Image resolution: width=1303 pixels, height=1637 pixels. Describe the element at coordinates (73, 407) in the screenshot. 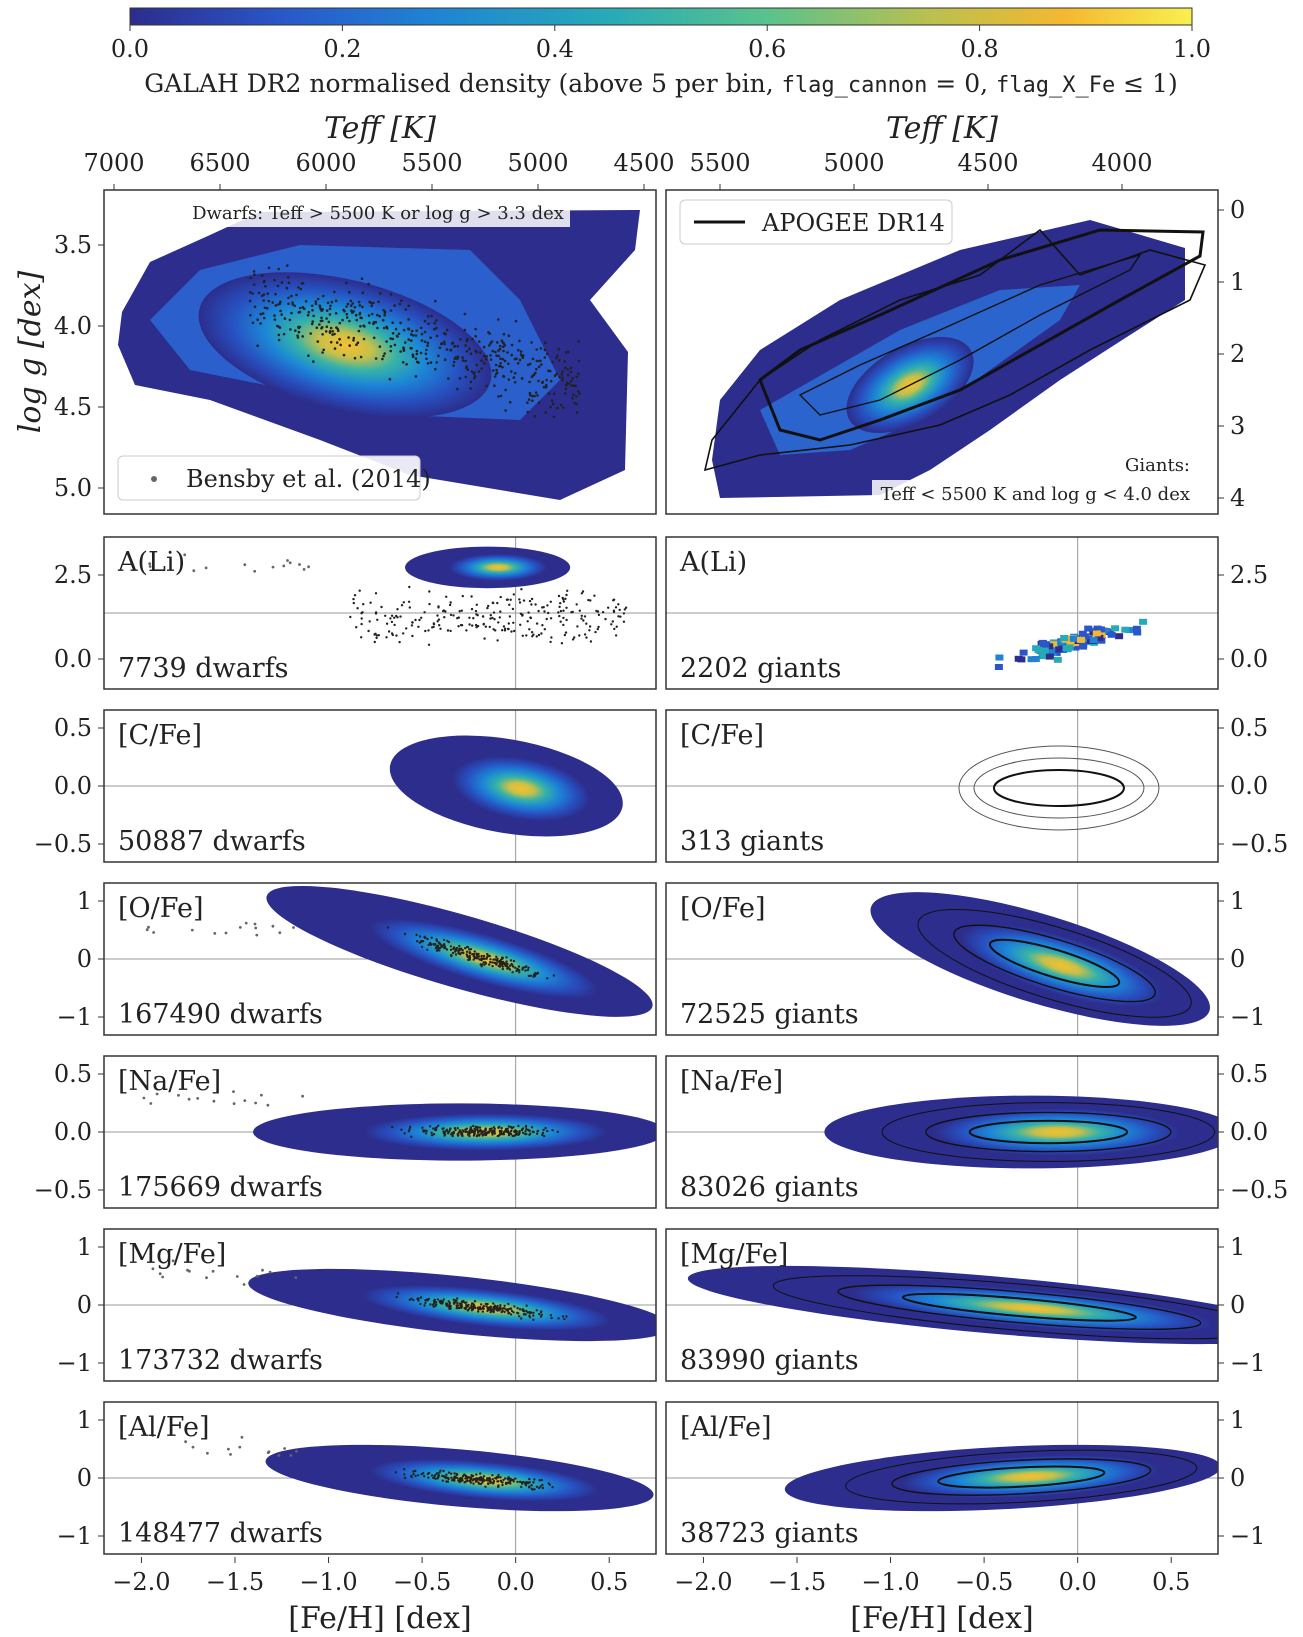

I see `logg-tick-label: 4.5` at that location.